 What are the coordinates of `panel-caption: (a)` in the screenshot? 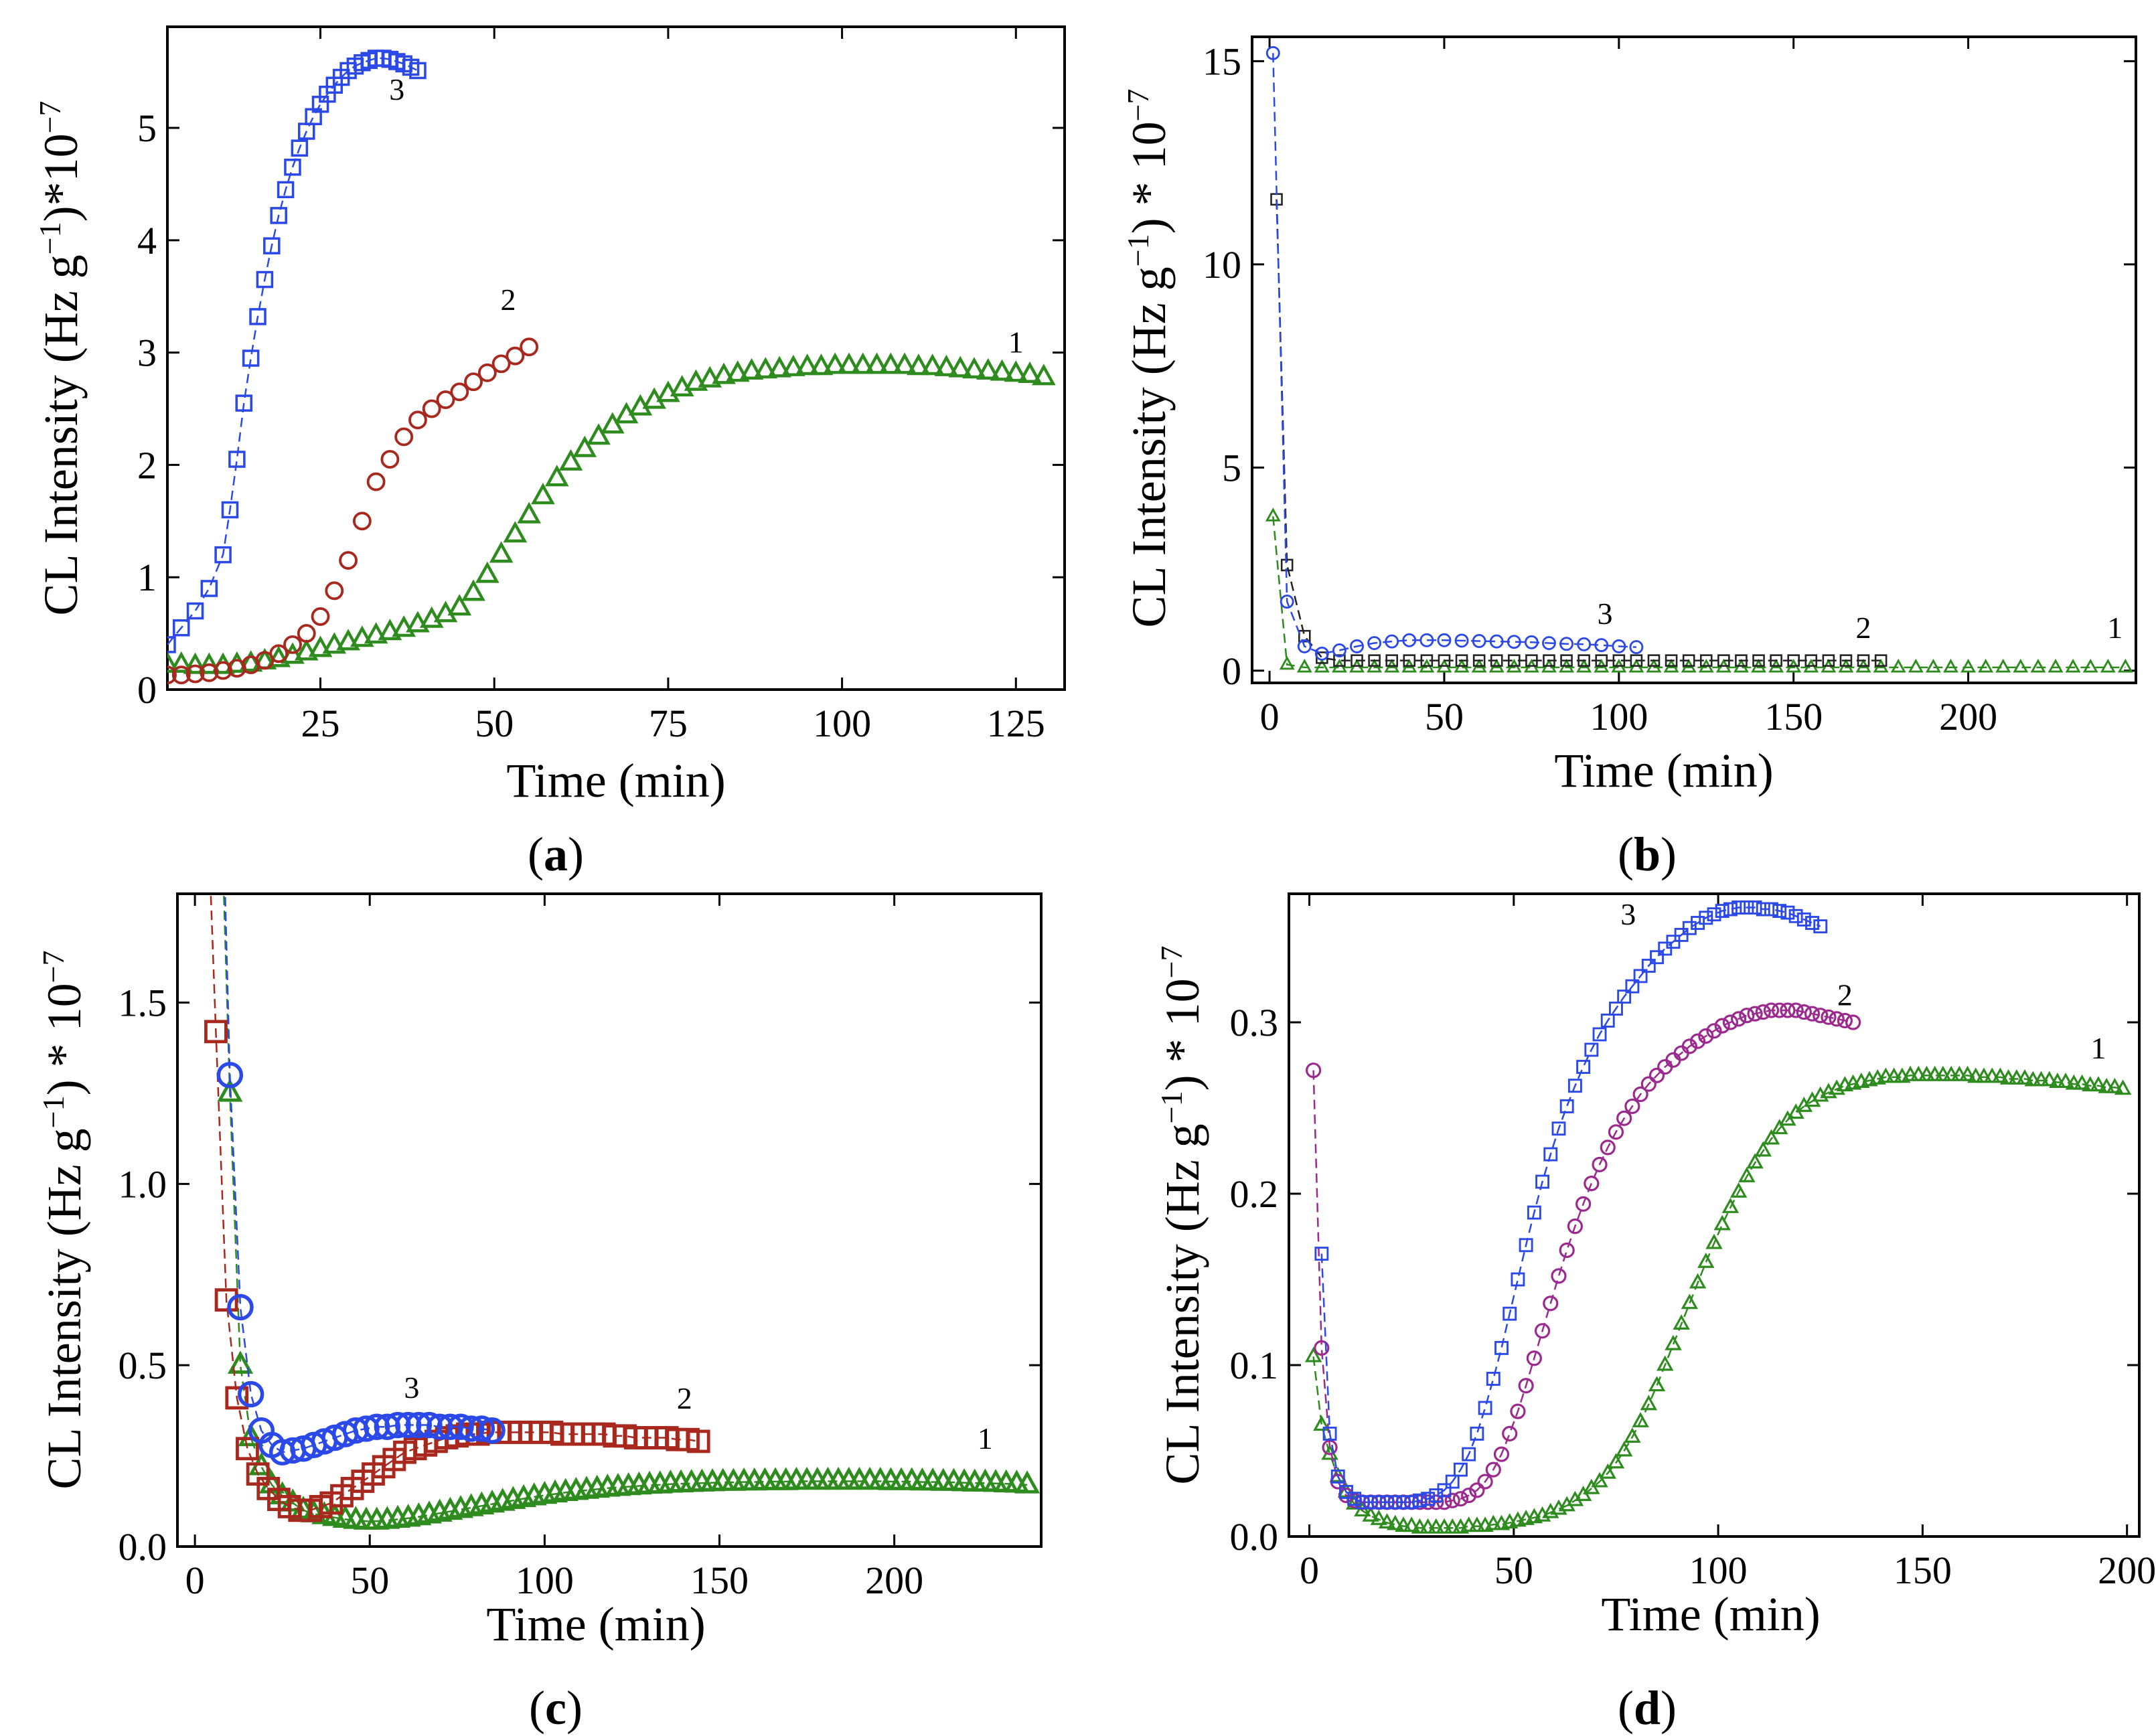 It's located at (556, 854).